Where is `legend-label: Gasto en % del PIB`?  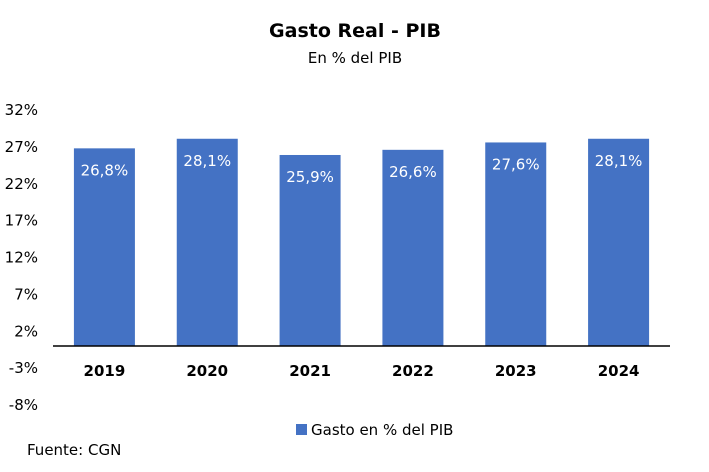 legend-label: Gasto en % del PIB is located at coordinates (382, 430).